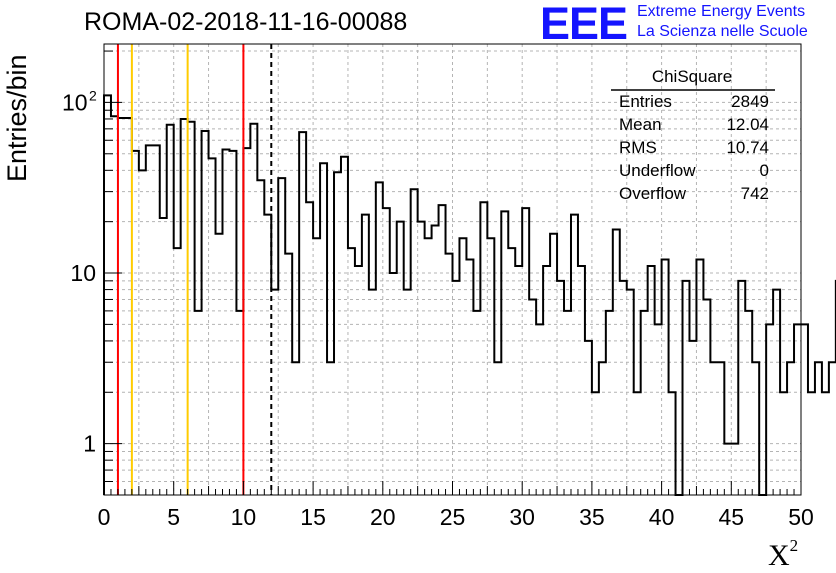  Describe the element at coordinates (592, 517) in the screenshot. I see `x-tick-label: 35` at that location.